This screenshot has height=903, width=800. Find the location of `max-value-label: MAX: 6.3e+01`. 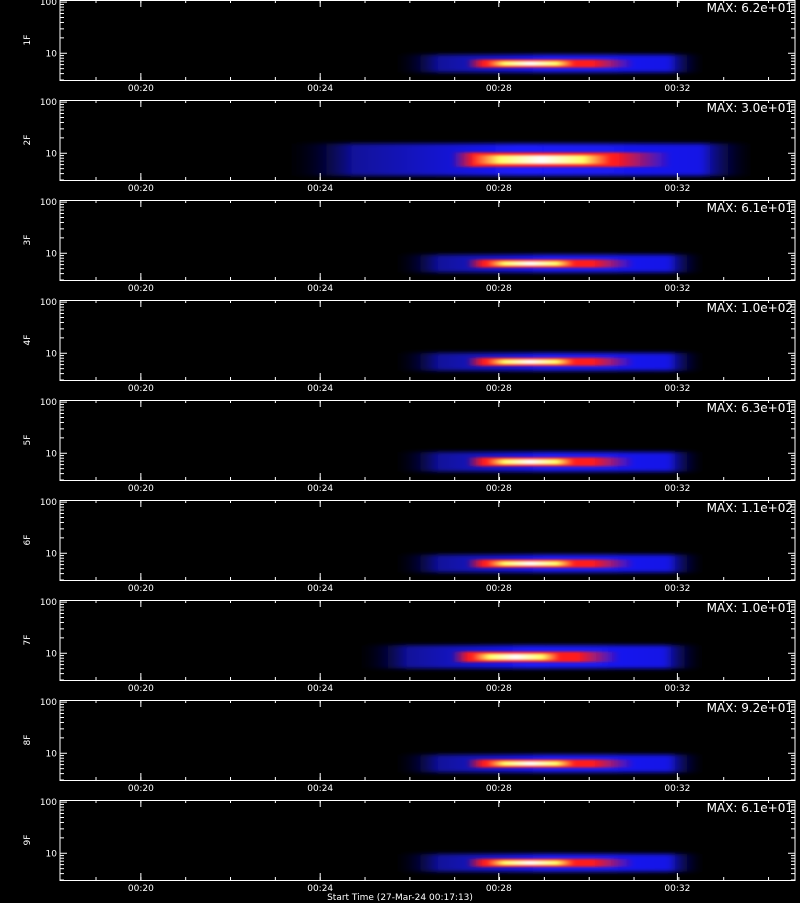

max-value-label: MAX: 6.3e+01 is located at coordinates (750, 408).